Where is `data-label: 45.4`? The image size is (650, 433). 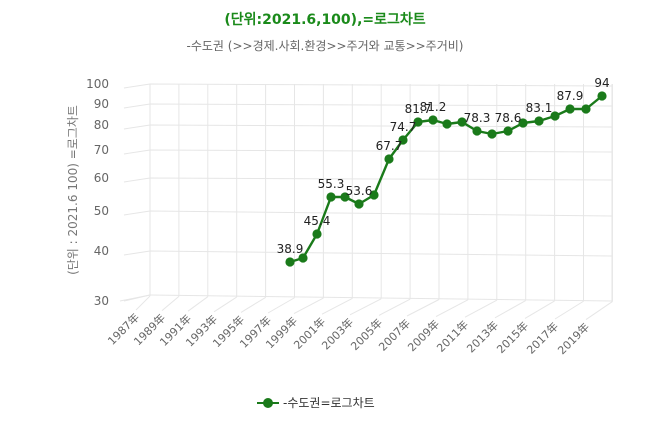
data-label: 45.4 is located at coordinates (317, 221).